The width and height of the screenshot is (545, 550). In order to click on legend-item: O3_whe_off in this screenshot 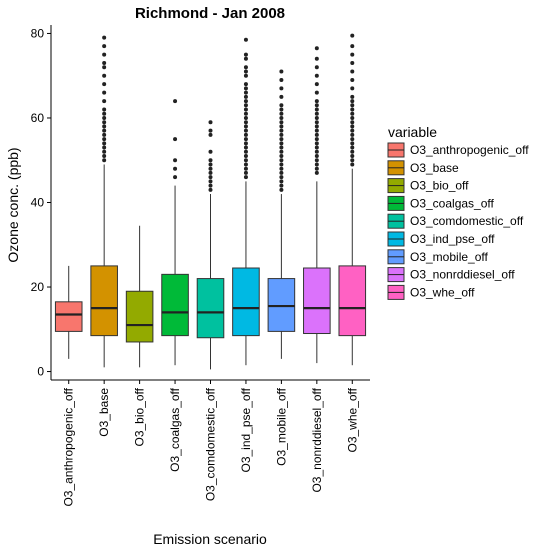, I will do `click(431, 292)`.